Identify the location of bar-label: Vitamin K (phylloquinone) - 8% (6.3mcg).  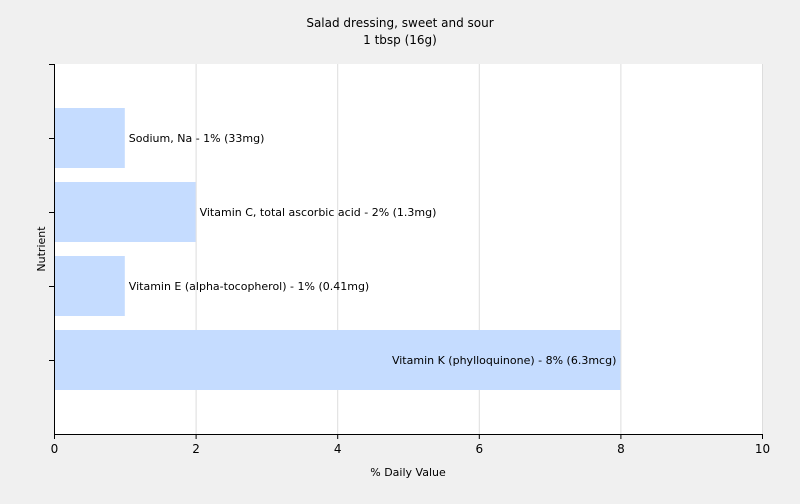
(504, 360).